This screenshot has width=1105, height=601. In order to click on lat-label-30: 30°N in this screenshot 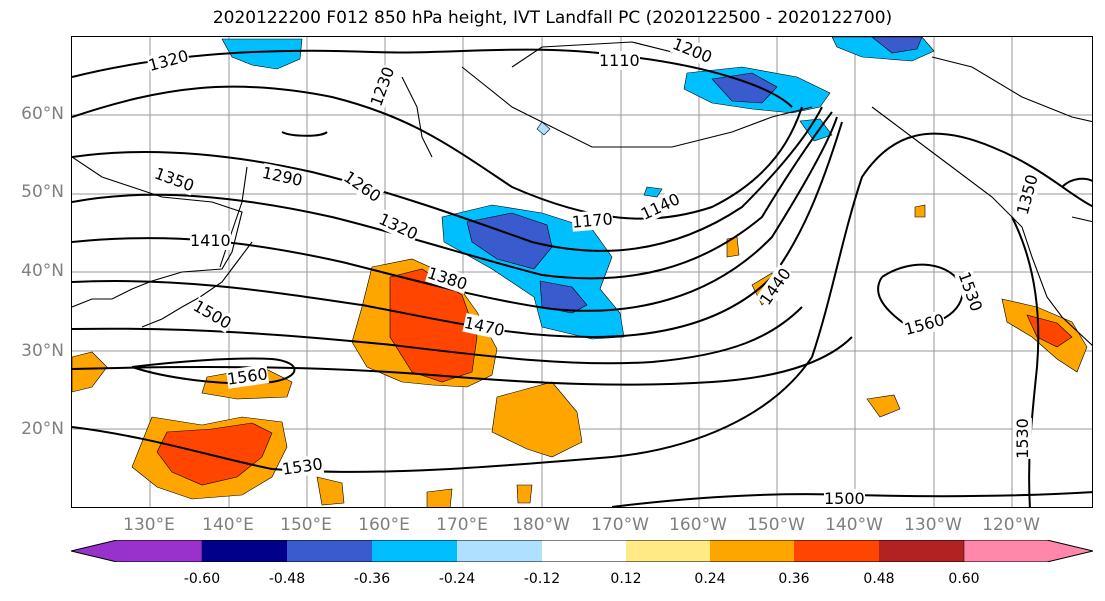, I will do `click(42, 351)`.